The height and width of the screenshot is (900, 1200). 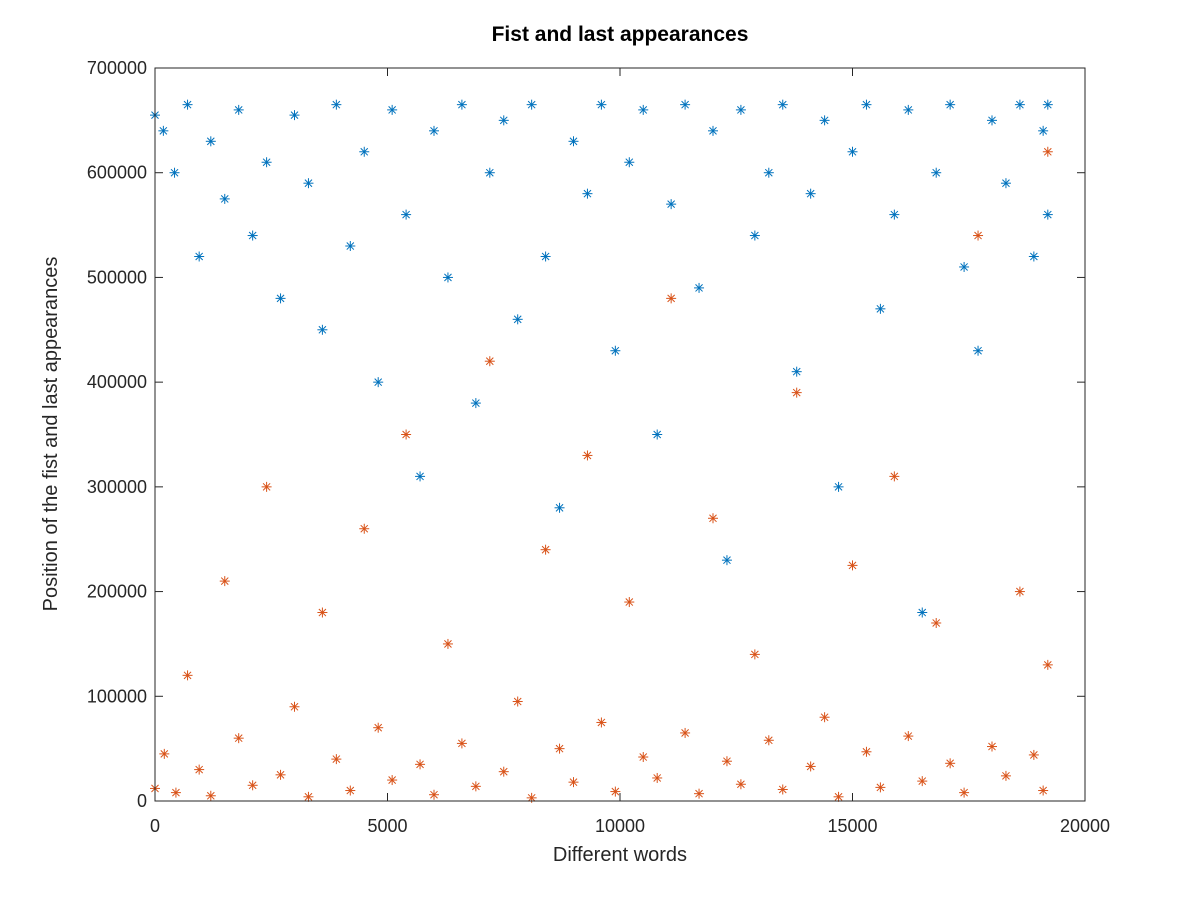 What do you see at coordinates (1085, 826) in the screenshot?
I see `x-tick-label: 20000` at bounding box center [1085, 826].